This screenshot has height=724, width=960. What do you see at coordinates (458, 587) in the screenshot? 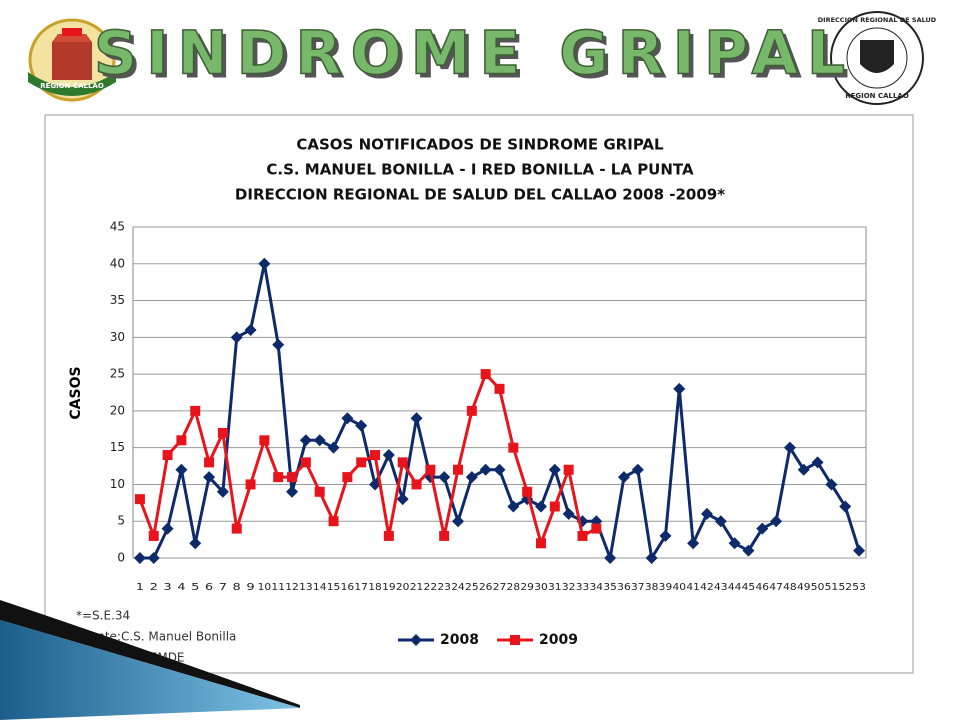
I see `x-tick-label: 24` at bounding box center [458, 587].